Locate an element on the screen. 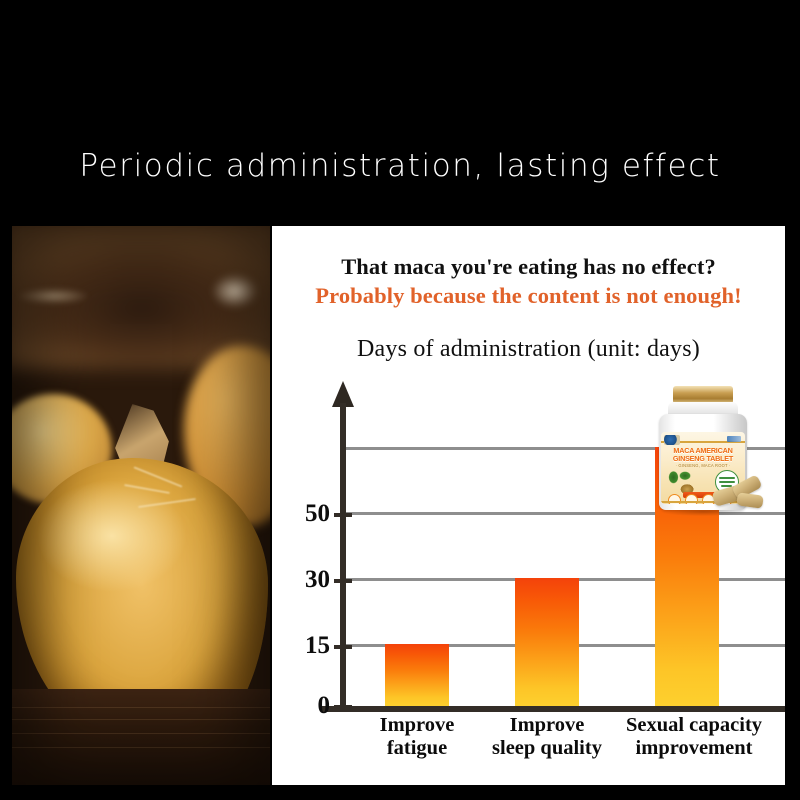 The width and height of the screenshot is (800, 800). bottle-label-line-3: · GINSENG, MACA ROOT · is located at coordinates (703, 465).